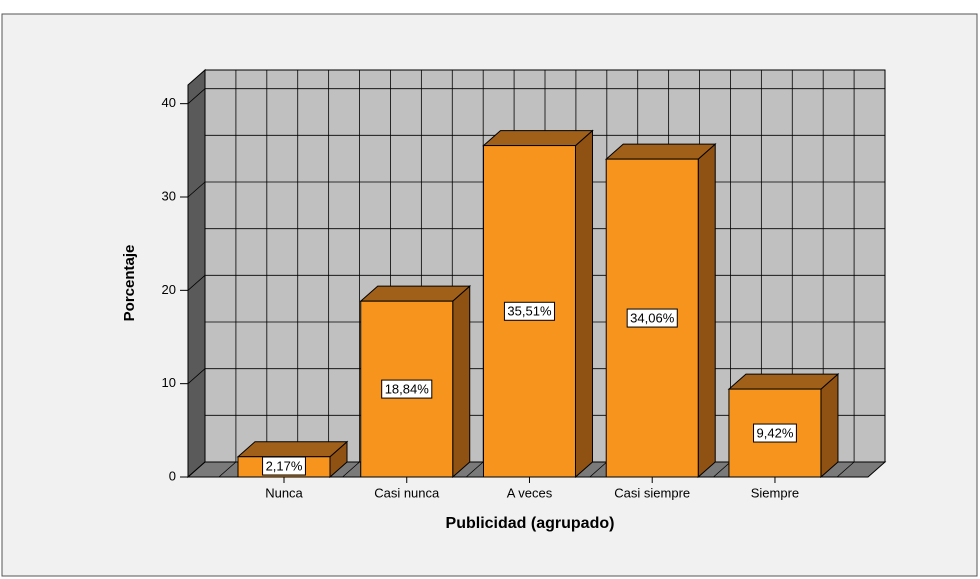 This screenshot has height=579, width=980. I want to click on x-tick-label: Casi siempre, so click(652, 492).